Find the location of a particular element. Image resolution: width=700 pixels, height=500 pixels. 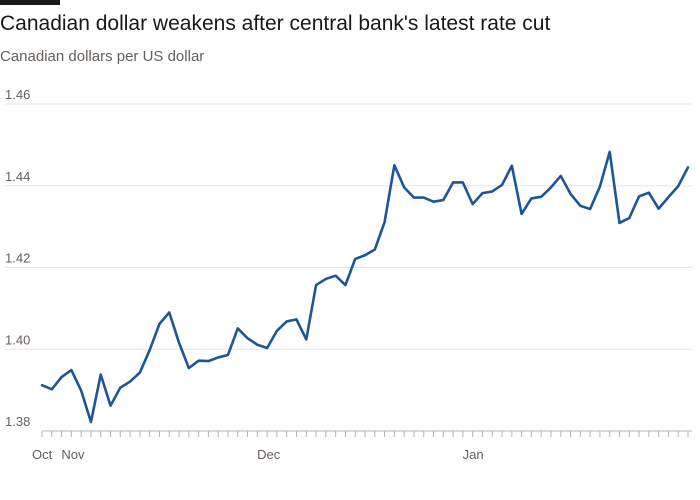

x-tick-label: Nov is located at coordinates (73, 454).